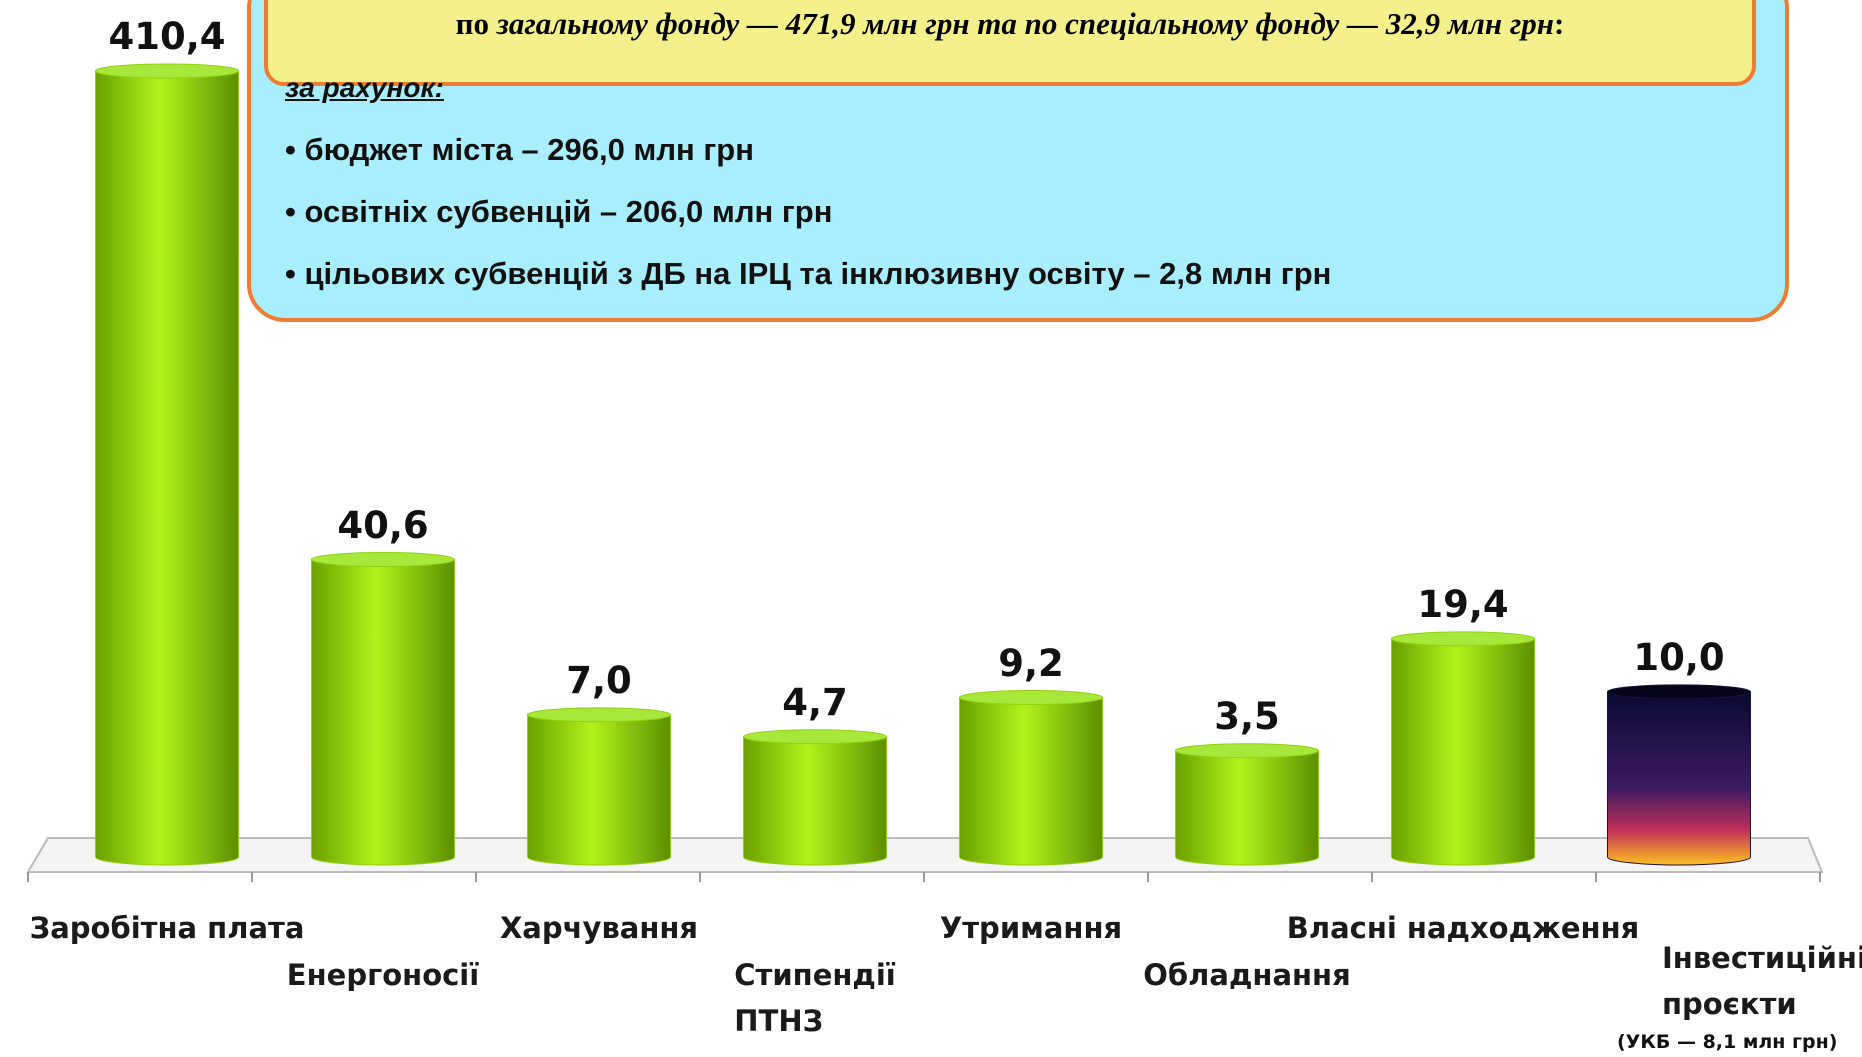 The image size is (1862, 1057). What do you see at coordinates (1727, 1042) in the screenshot?
I see `annotation: (УКБ — 8,1 млн грн)` at bounding box center [1727, 1042].